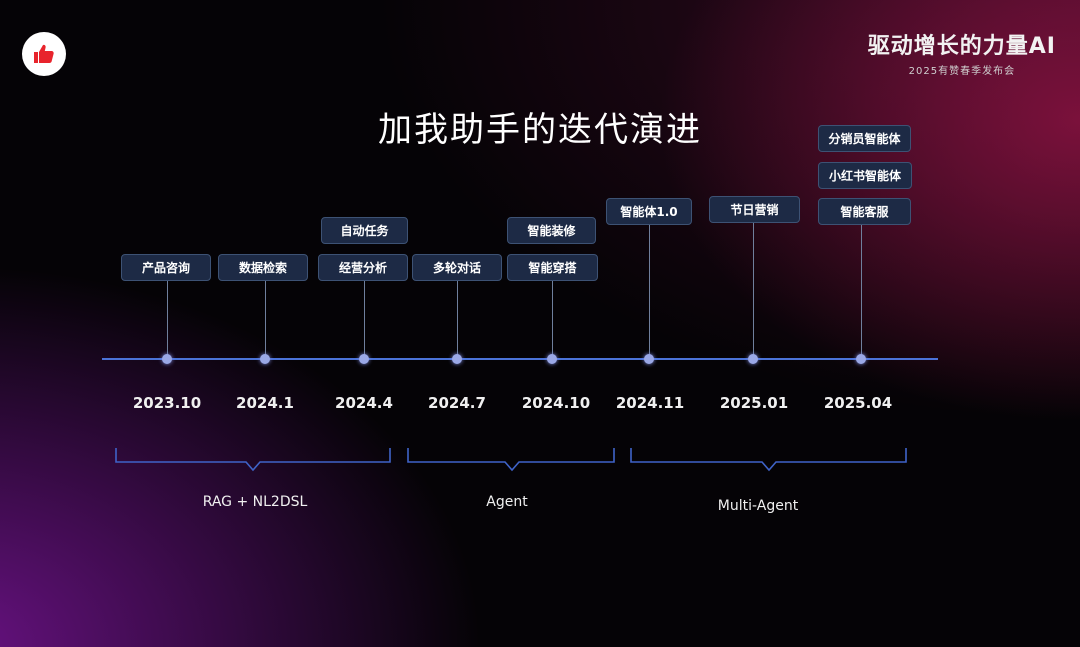 The height and width of the screenshot is (647, 1080). What do you see at coordinates (650, 403) in the screenshot?
I see `timeline-date: 2024.11` at bounding box center [650, 403].